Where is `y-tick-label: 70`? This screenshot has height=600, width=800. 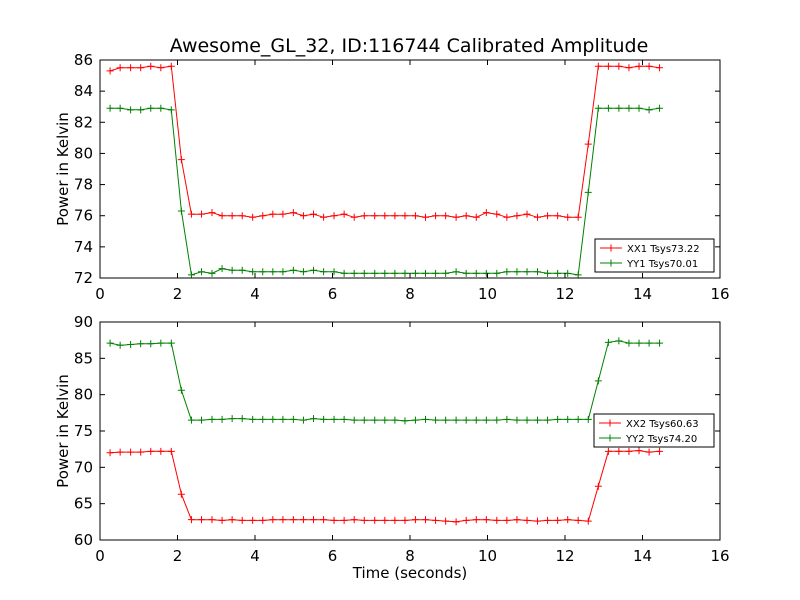
y-tick-label: 70 is located at coordinates (83, 467).